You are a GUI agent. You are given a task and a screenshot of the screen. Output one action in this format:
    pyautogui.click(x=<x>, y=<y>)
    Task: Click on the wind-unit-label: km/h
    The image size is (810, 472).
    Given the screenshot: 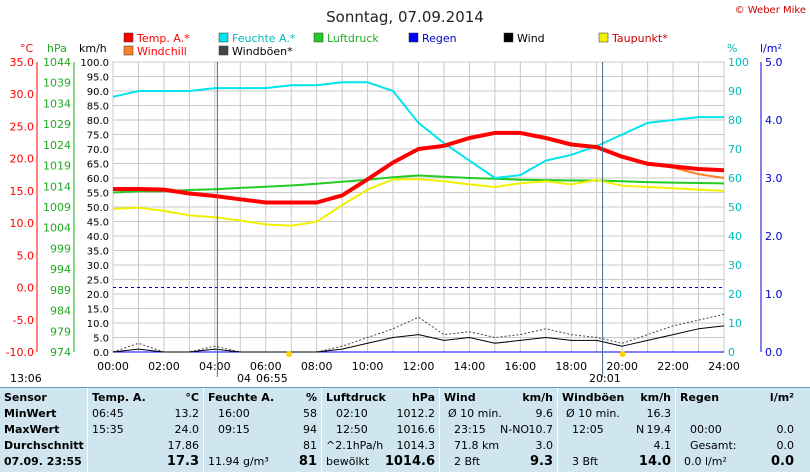 What is the action you would take?
    pyautogui.click(x=93, y=48)
    